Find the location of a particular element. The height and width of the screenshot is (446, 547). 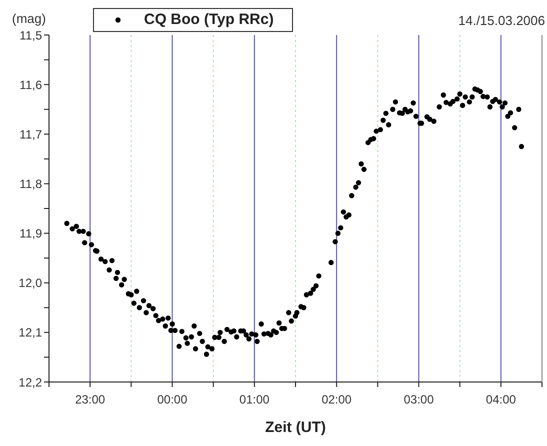

x-tick-label: 04:00 is located at coordinates (501, 399).